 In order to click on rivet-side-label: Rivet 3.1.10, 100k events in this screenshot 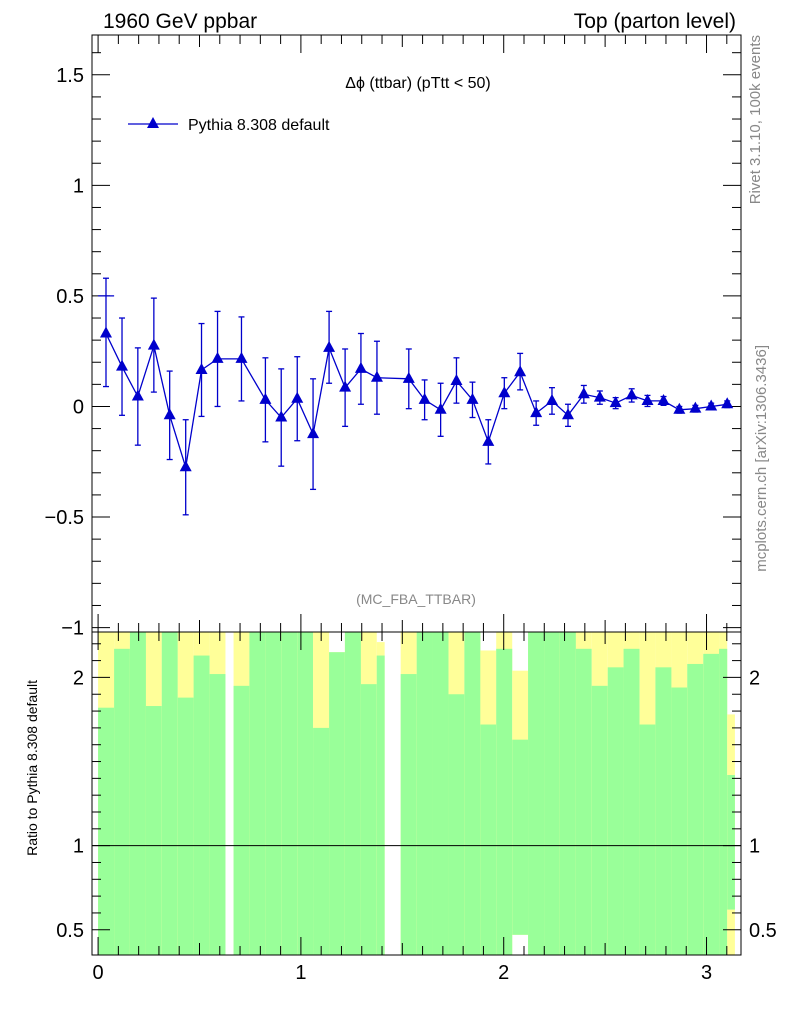, I will do `click(755, 119)`.